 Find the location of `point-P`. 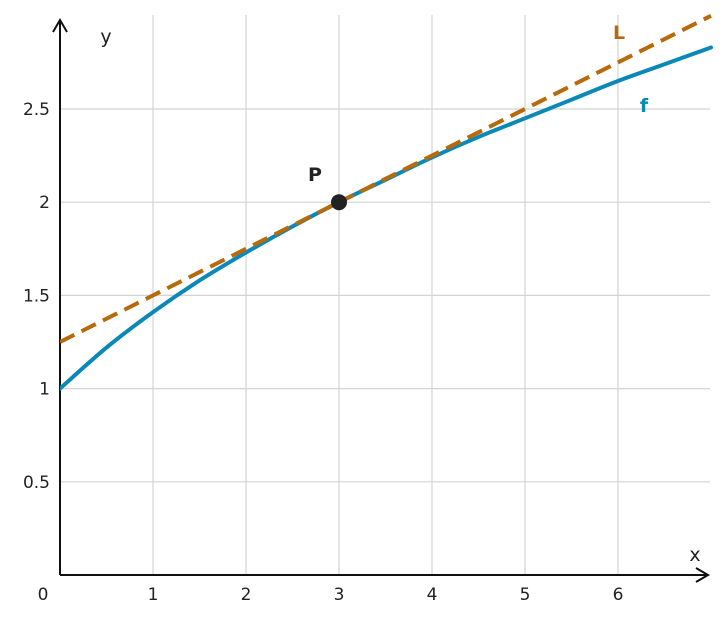

point-P is located at coordinates (339, 202).